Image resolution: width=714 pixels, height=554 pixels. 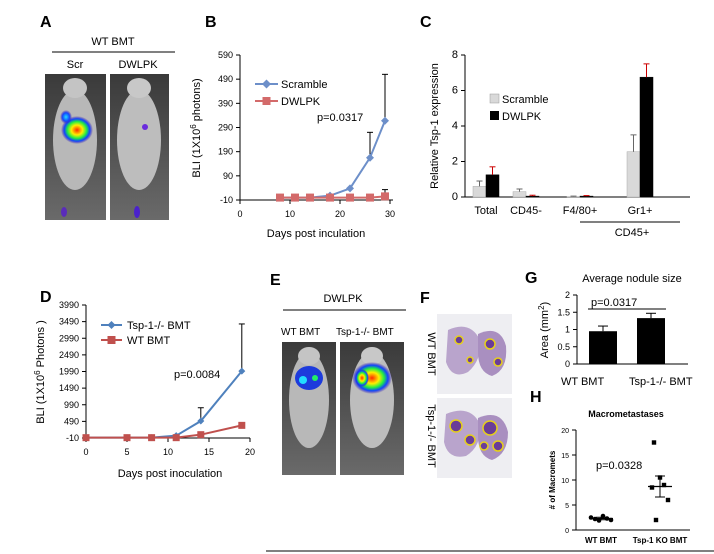 I want to click on panel-g-y-ticks: 0 0.5 1 1.5 2, so click(x=567, y=329).